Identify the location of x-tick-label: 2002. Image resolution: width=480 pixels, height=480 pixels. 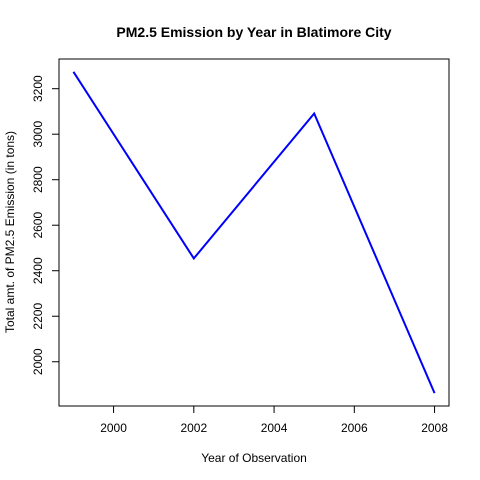
(193, 428).